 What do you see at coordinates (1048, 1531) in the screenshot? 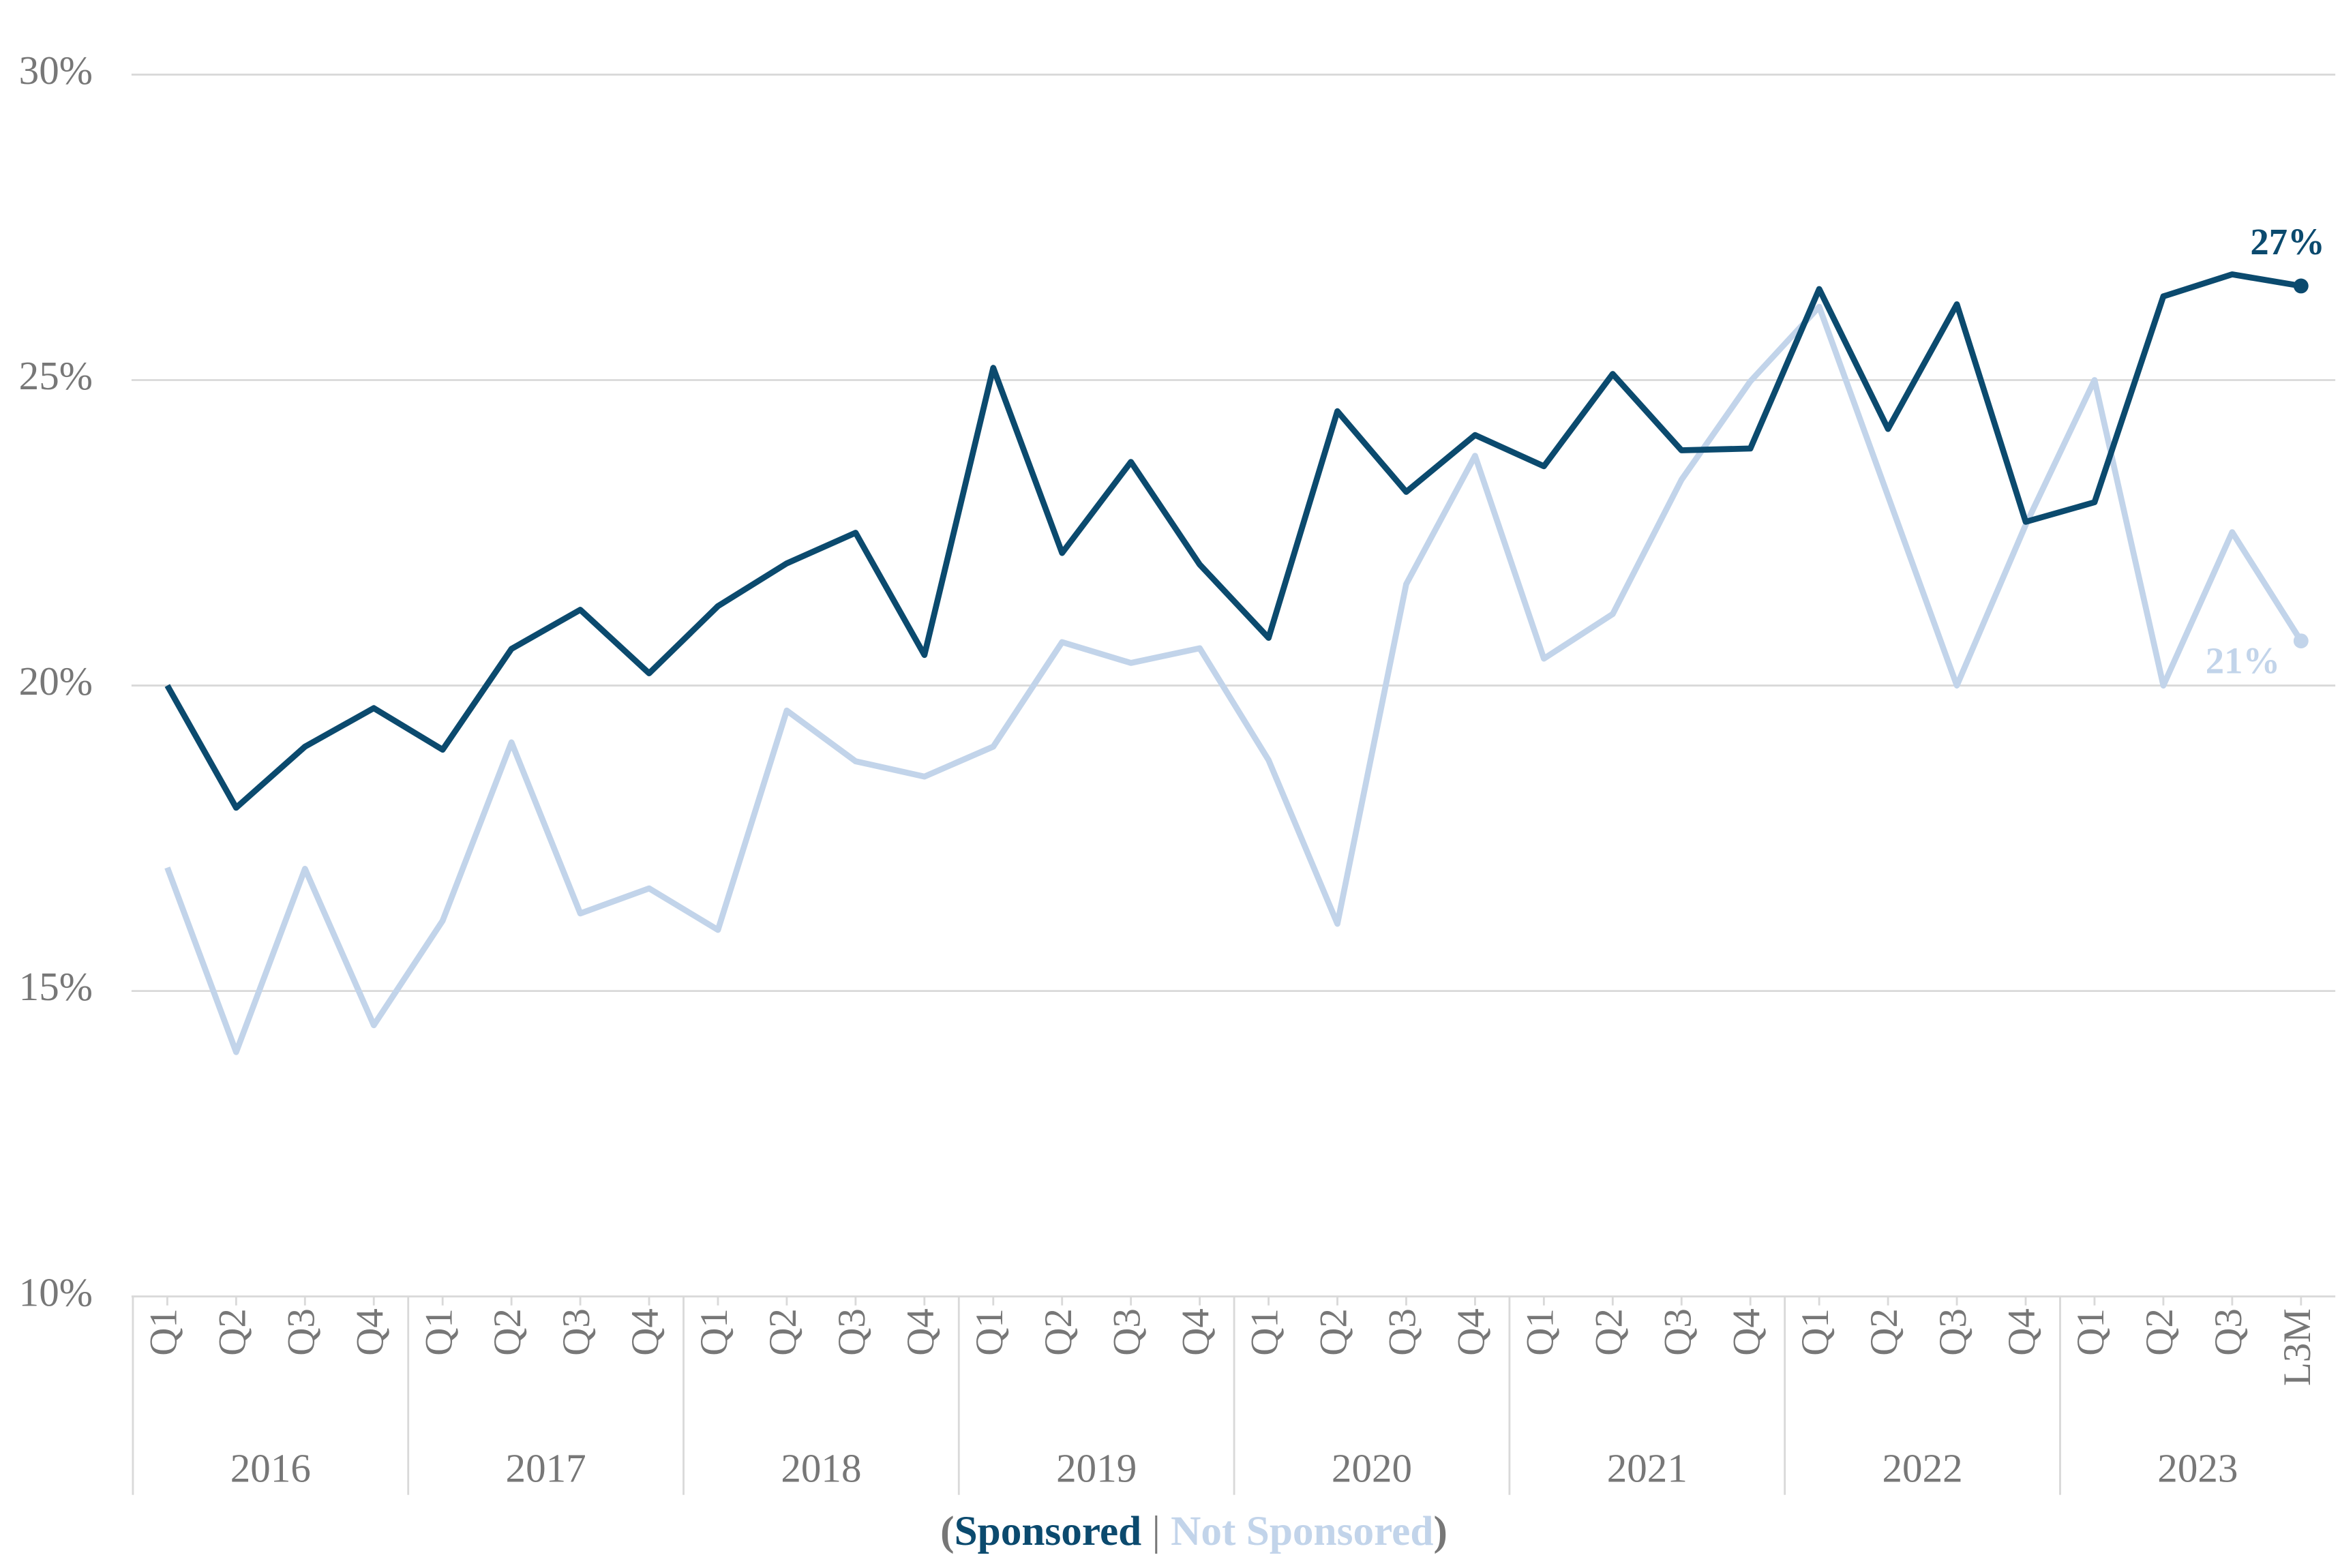
I see `legend-entry: Sponsored` at bounding box center [1048, 1531].